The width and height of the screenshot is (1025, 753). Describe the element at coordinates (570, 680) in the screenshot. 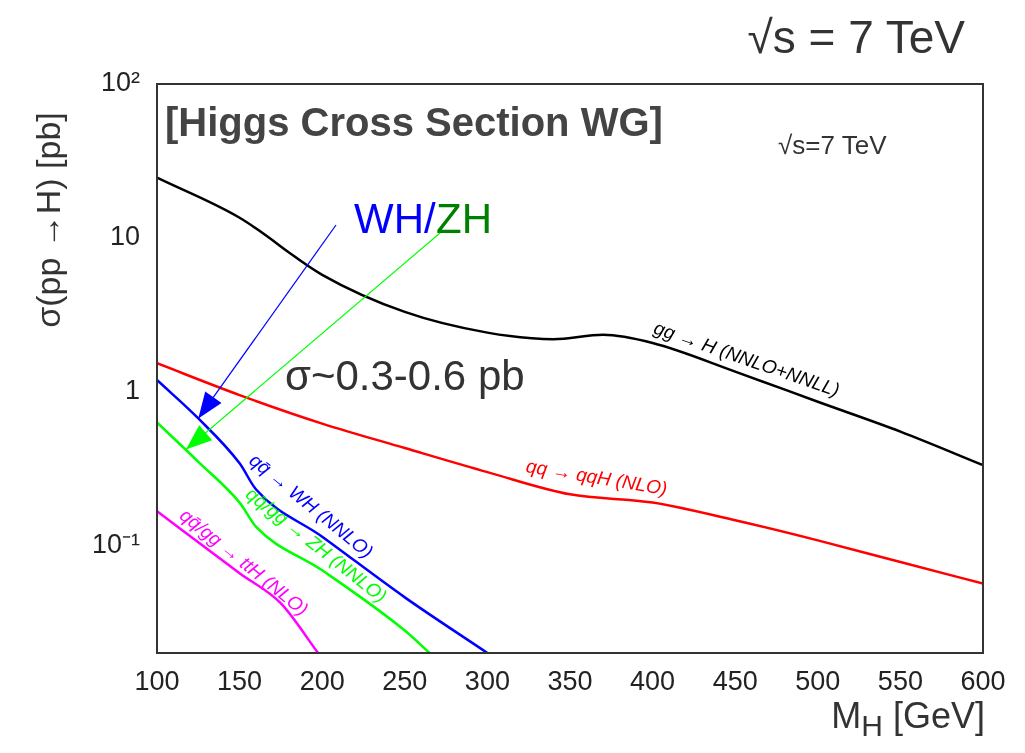

I see `x-tick-label: 350` at that location.